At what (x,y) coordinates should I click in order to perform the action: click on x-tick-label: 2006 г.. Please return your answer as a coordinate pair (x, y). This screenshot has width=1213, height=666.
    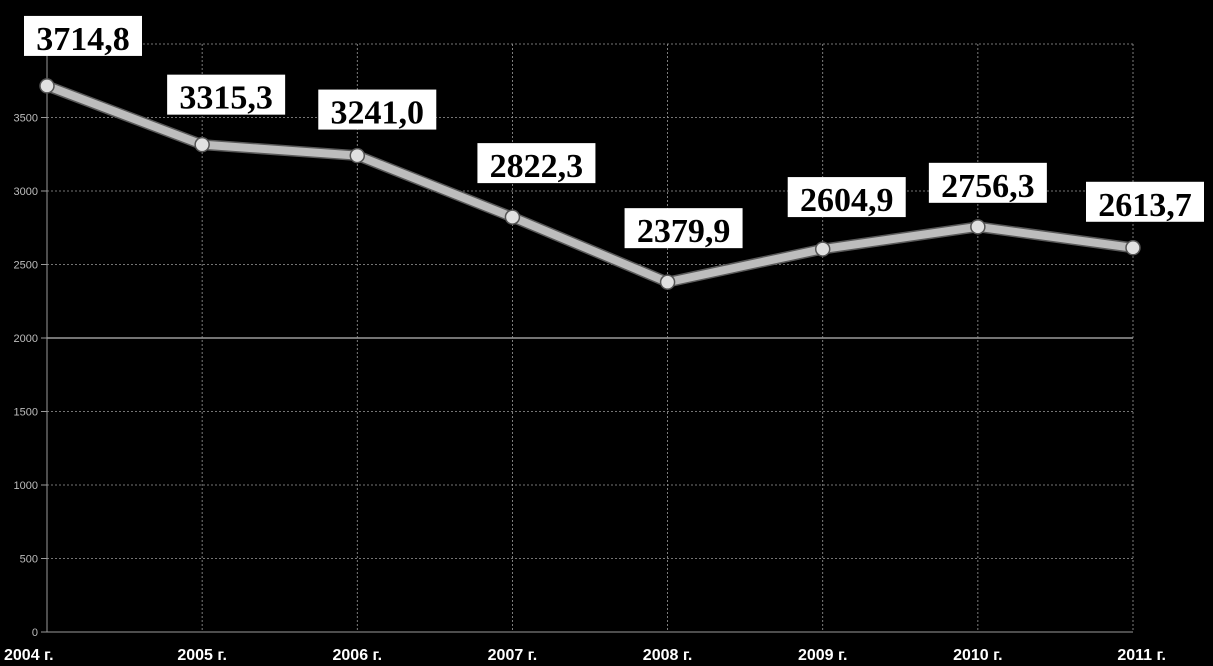
    Looking at the image, I should click on (358, 655).